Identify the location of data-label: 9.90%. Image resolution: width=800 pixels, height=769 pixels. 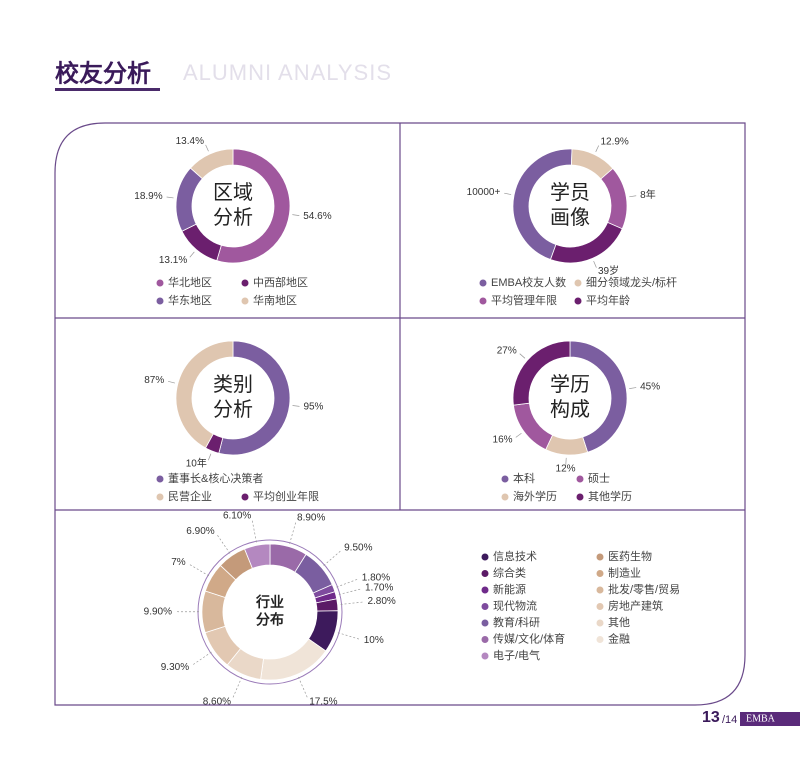
(158, 611).